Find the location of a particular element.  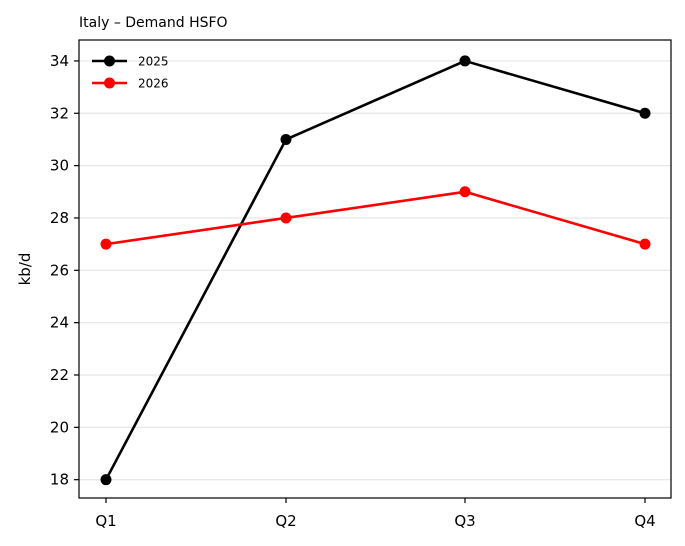

y-axis: 18 20 22 24 26 28 30 32 34 is located at coordinates (64, 270).